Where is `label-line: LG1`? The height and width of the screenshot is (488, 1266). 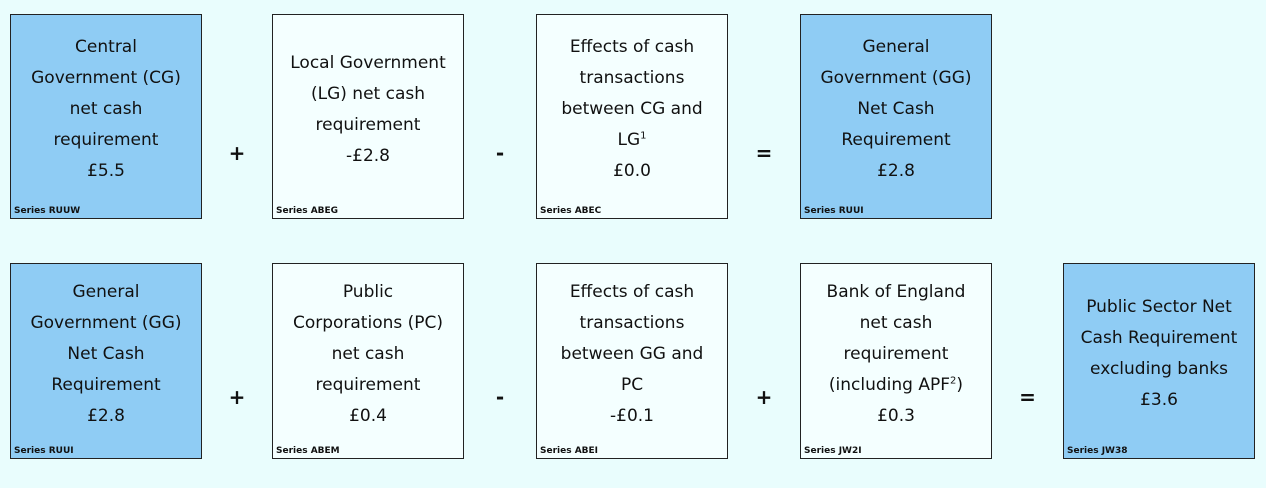
label-line: LG1 is located at coordinates (631, 140).